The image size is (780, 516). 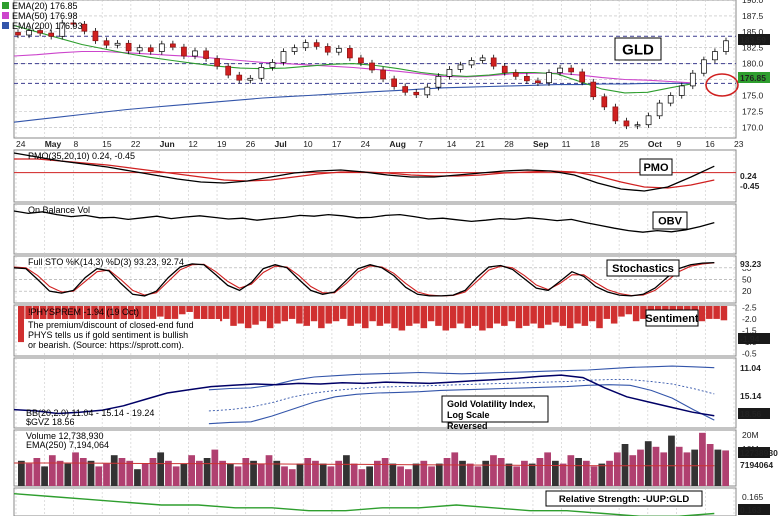 I want to click on x-tick-label: 17, so click(x=337, y=144).